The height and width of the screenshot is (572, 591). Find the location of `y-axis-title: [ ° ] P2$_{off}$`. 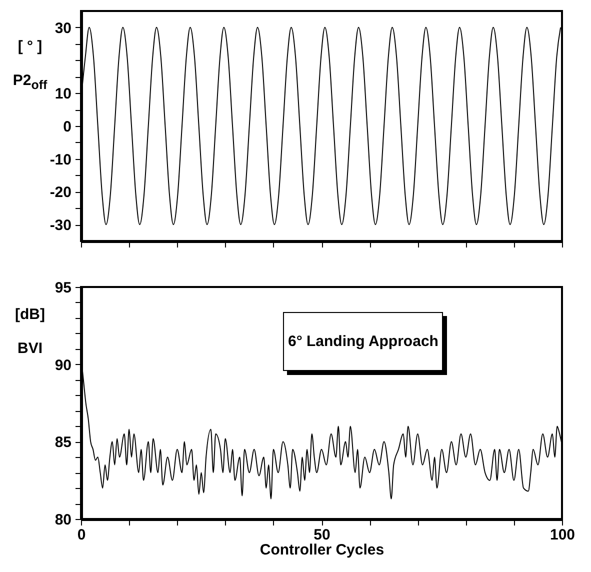

y-axis-title: [ ° ] P2$_{off}$ is located at coordinates (30, 65).